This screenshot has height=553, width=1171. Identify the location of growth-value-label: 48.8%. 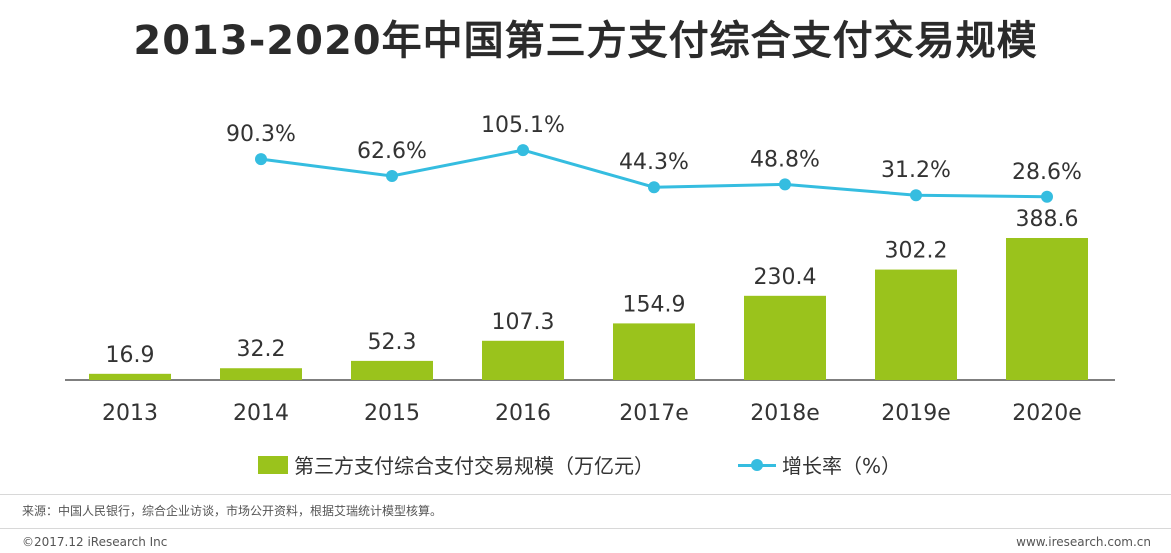
(785, 159).